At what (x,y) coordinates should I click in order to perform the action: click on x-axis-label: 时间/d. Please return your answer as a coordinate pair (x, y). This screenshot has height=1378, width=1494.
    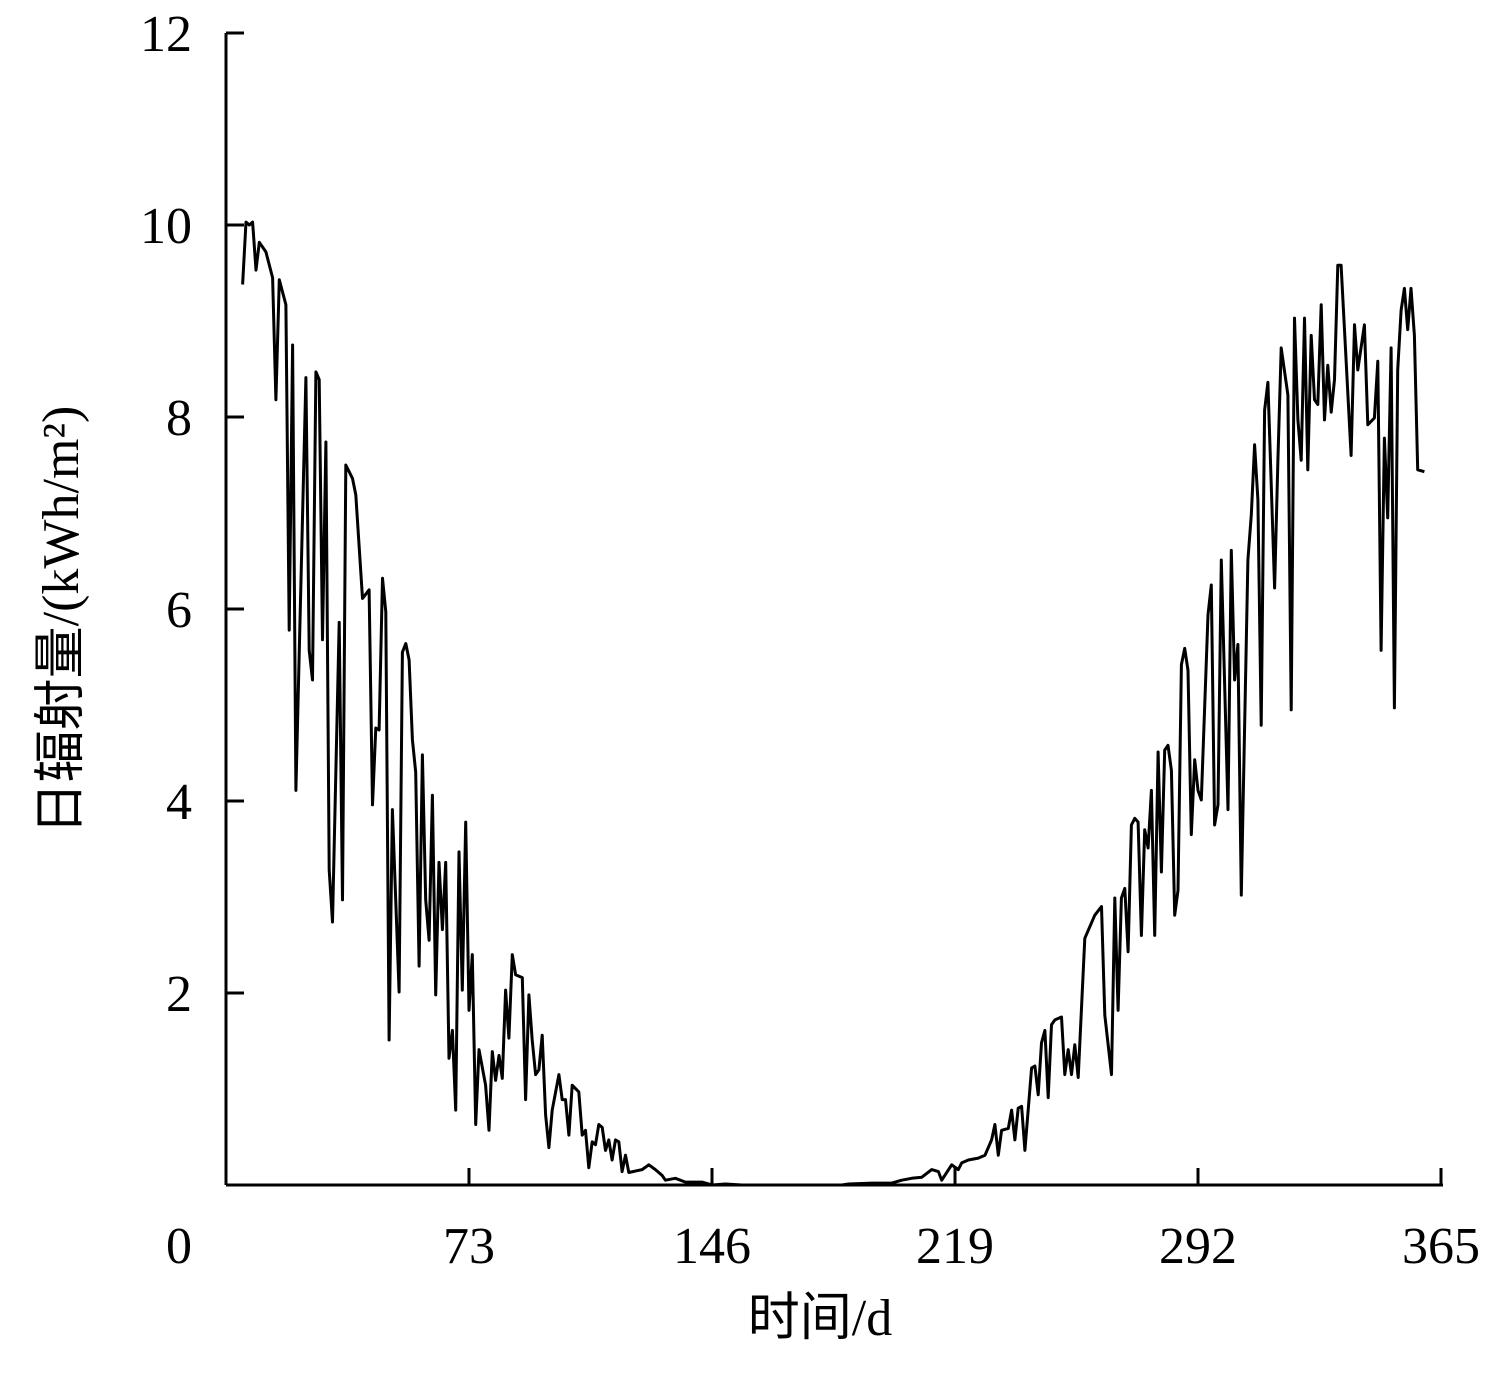
    Looking at the image, I should click on (820, 1318).